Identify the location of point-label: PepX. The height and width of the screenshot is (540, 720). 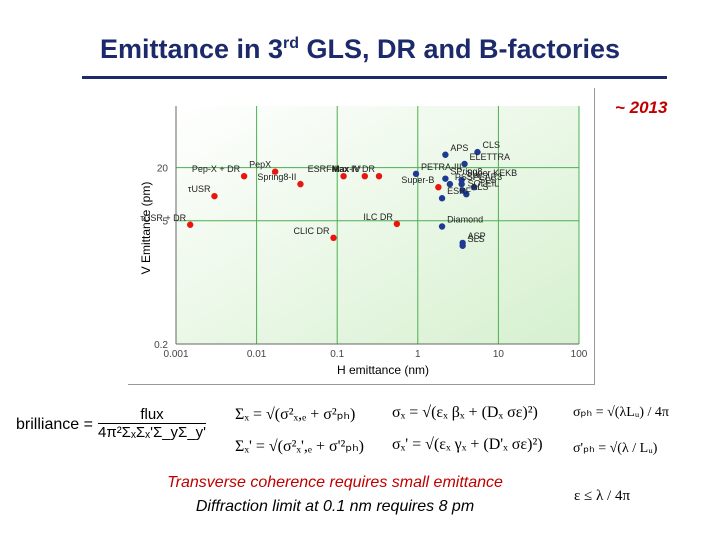
(260, 165).